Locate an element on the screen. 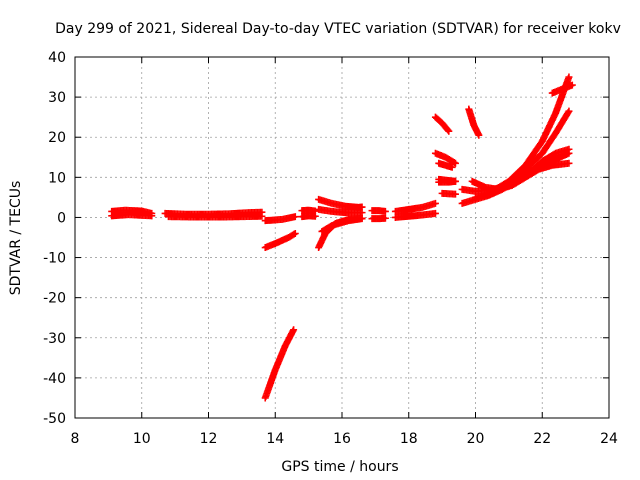 Image resolution: width=640 pixels, height=480 pixels. y-tick-labels: 40 30 20 10 0 -10 -20 -30 -40 -50 is located at coordinates (54, 238).